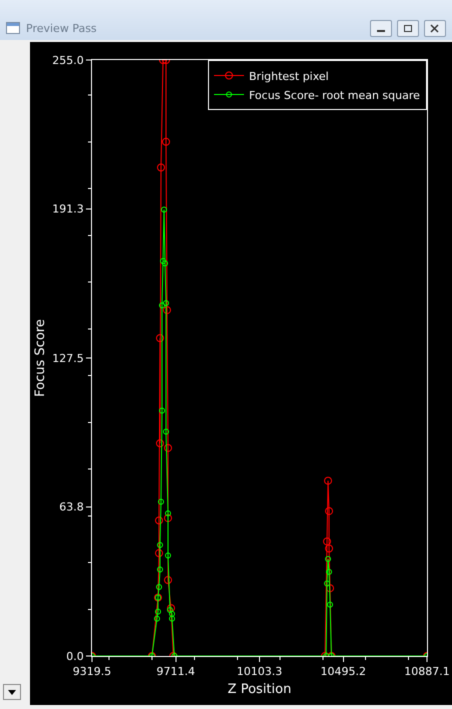  Describe the element at coordinates (259, 671) in the screenshot. I see `x-tick-label: 10103.3` at that location.